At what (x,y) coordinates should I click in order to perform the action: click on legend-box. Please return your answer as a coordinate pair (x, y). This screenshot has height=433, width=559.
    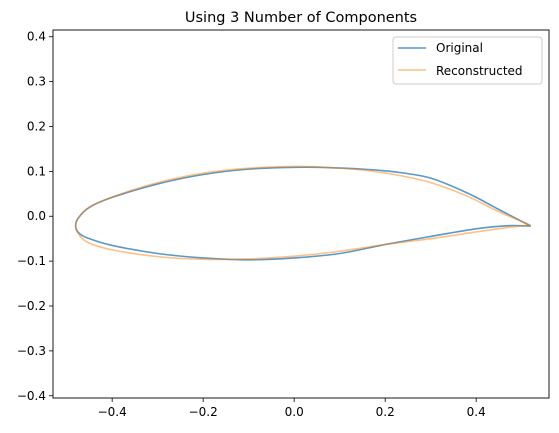
    Looking at the image, I should click on (467, 60).